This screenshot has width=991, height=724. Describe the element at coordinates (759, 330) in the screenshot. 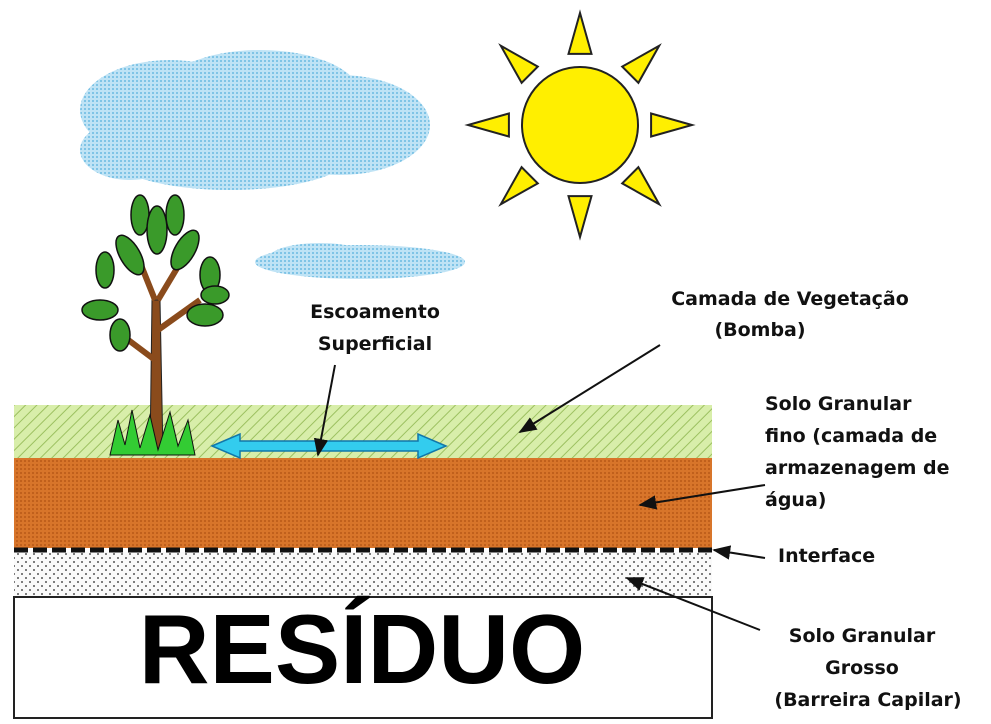

I see `label-line: (Bomba)` at that location.